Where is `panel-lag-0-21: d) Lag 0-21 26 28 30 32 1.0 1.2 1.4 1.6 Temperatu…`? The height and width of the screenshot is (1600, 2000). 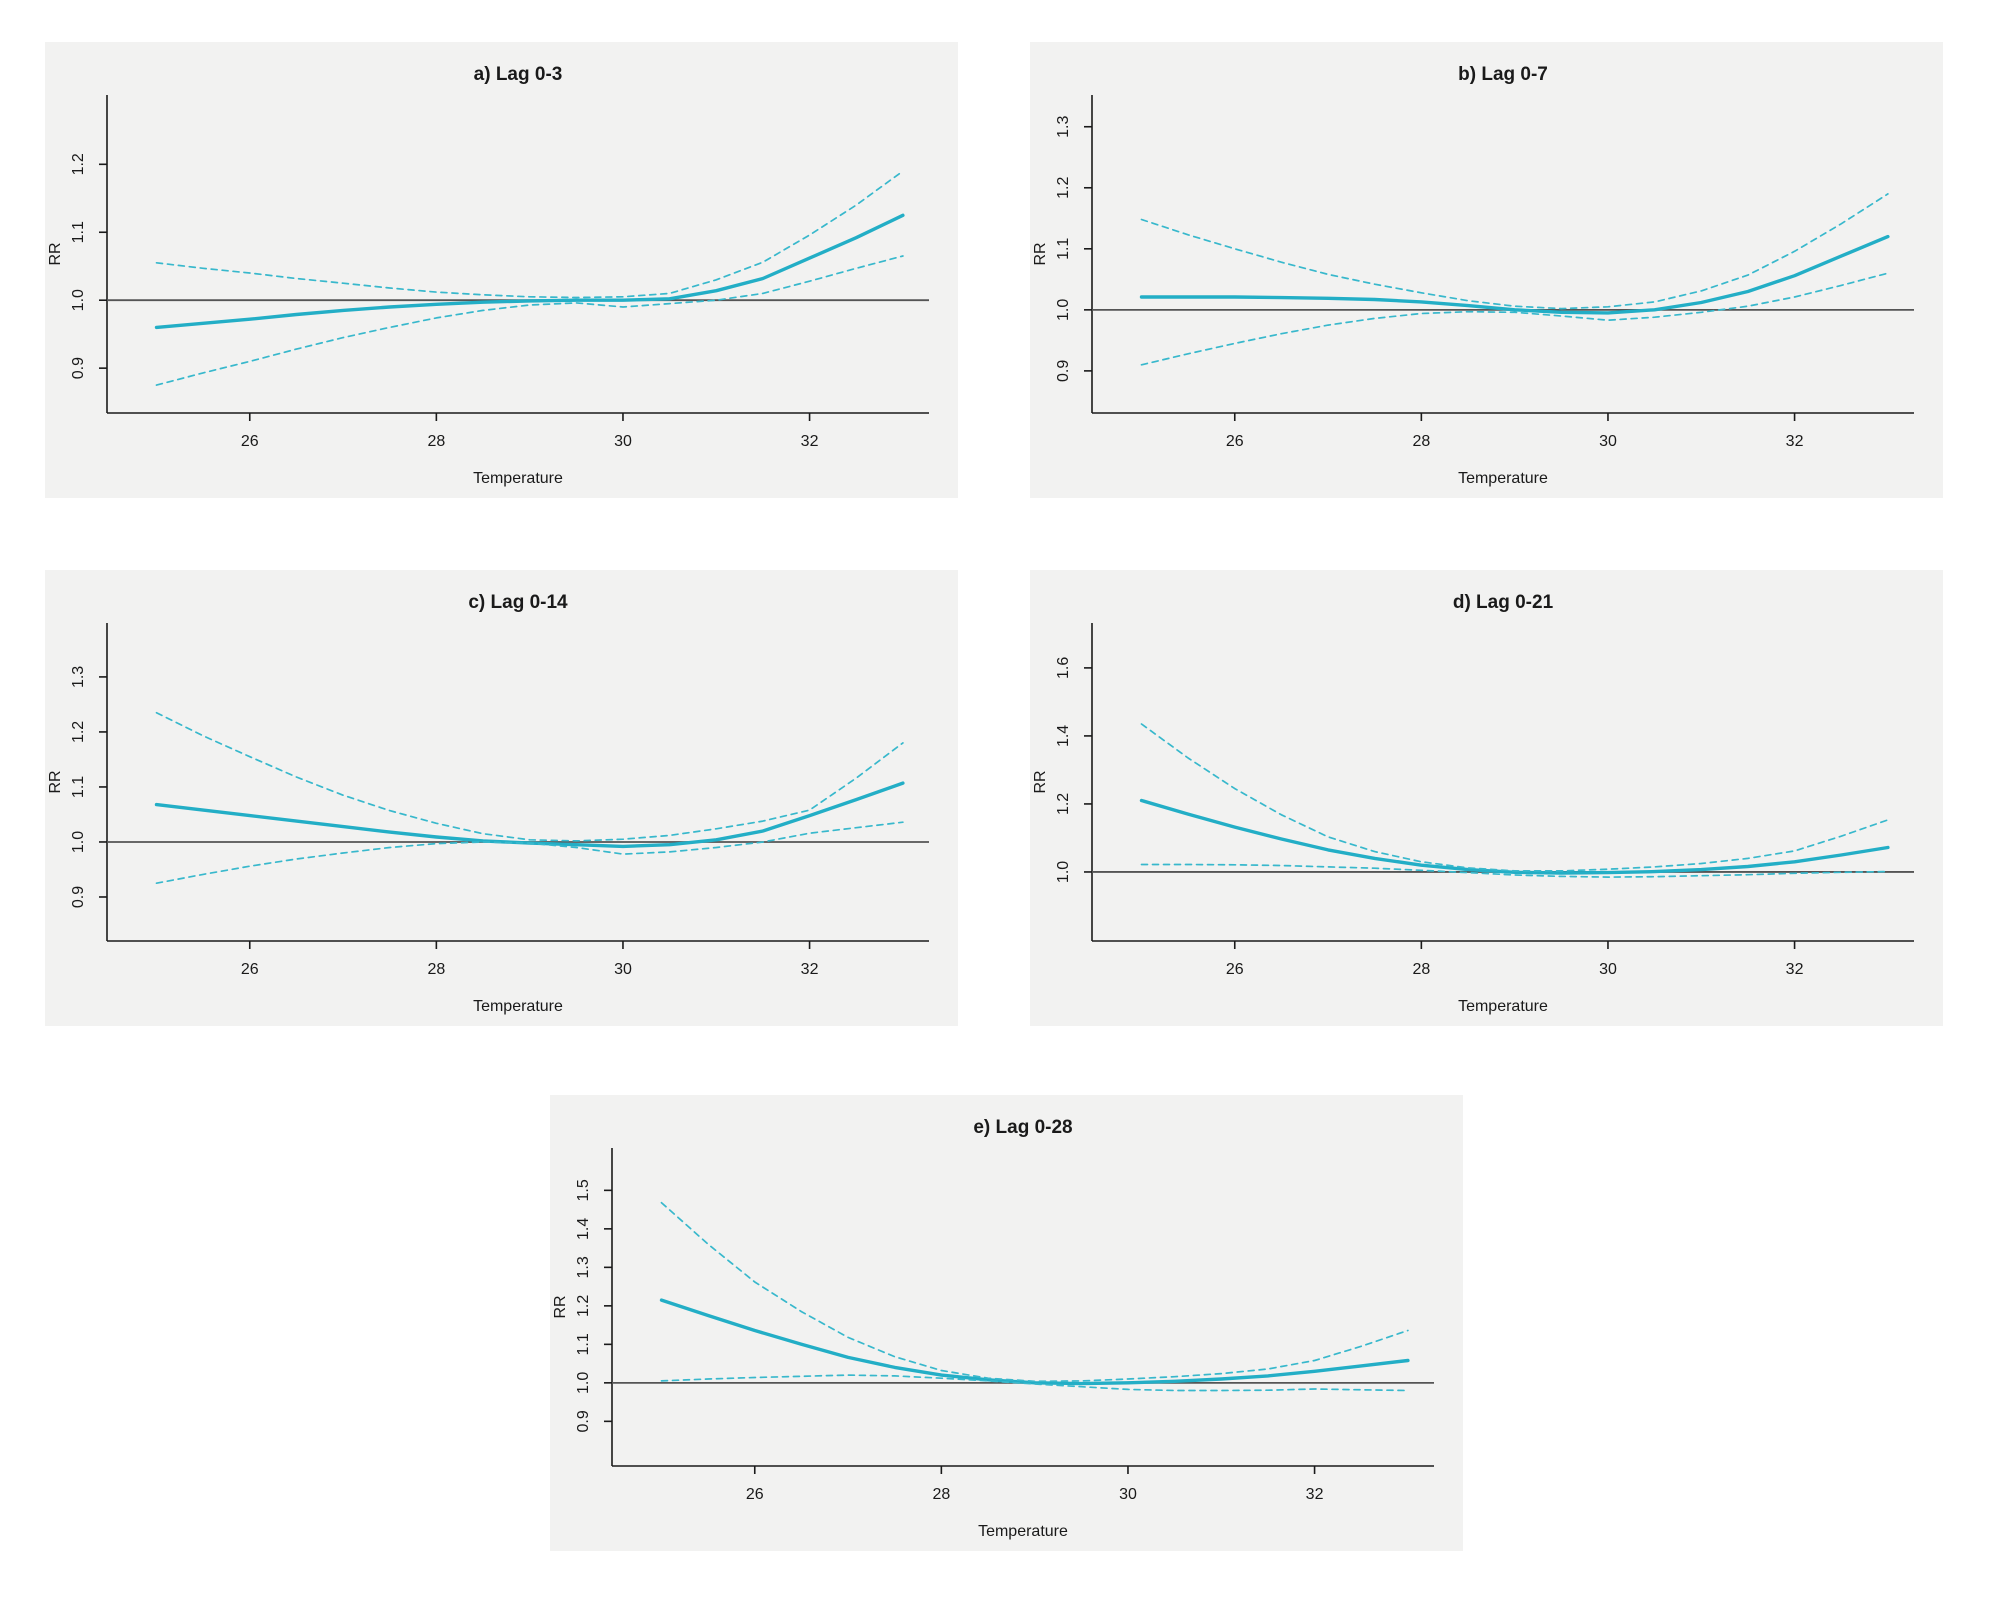 panel-lag-0-21: d) Lag 0-21 26 28 30 32 1.0 1.2 1.4 1.6 Temperatu… is located at coordinates (1486, 798).